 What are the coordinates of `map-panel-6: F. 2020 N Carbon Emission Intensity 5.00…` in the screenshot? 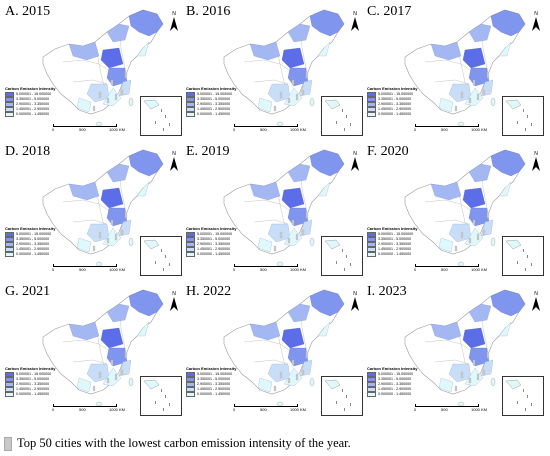 It's located at (455, 212).